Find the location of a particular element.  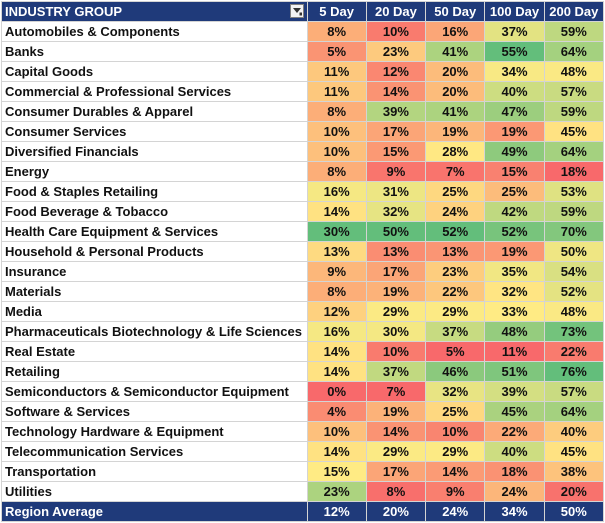

industry-group-name: Food Beverage & Tobacco is located at coordinates (154, 211).